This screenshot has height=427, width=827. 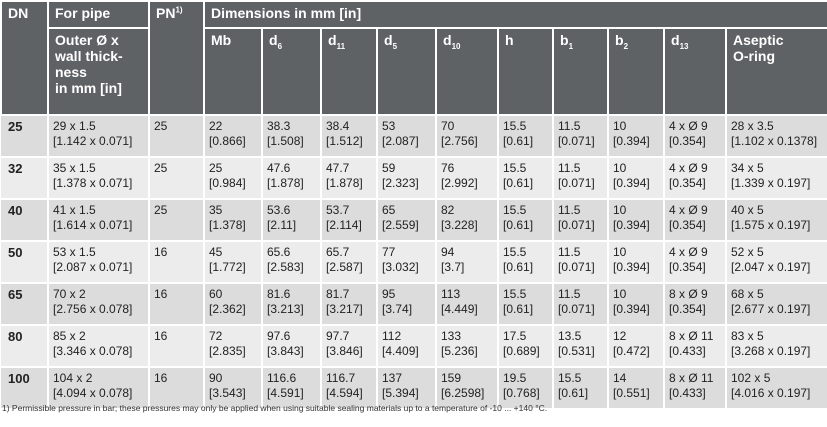 I want to click on cell-value: 83 x 5 [3.268 x 0.197], so click(x=776, y=346).